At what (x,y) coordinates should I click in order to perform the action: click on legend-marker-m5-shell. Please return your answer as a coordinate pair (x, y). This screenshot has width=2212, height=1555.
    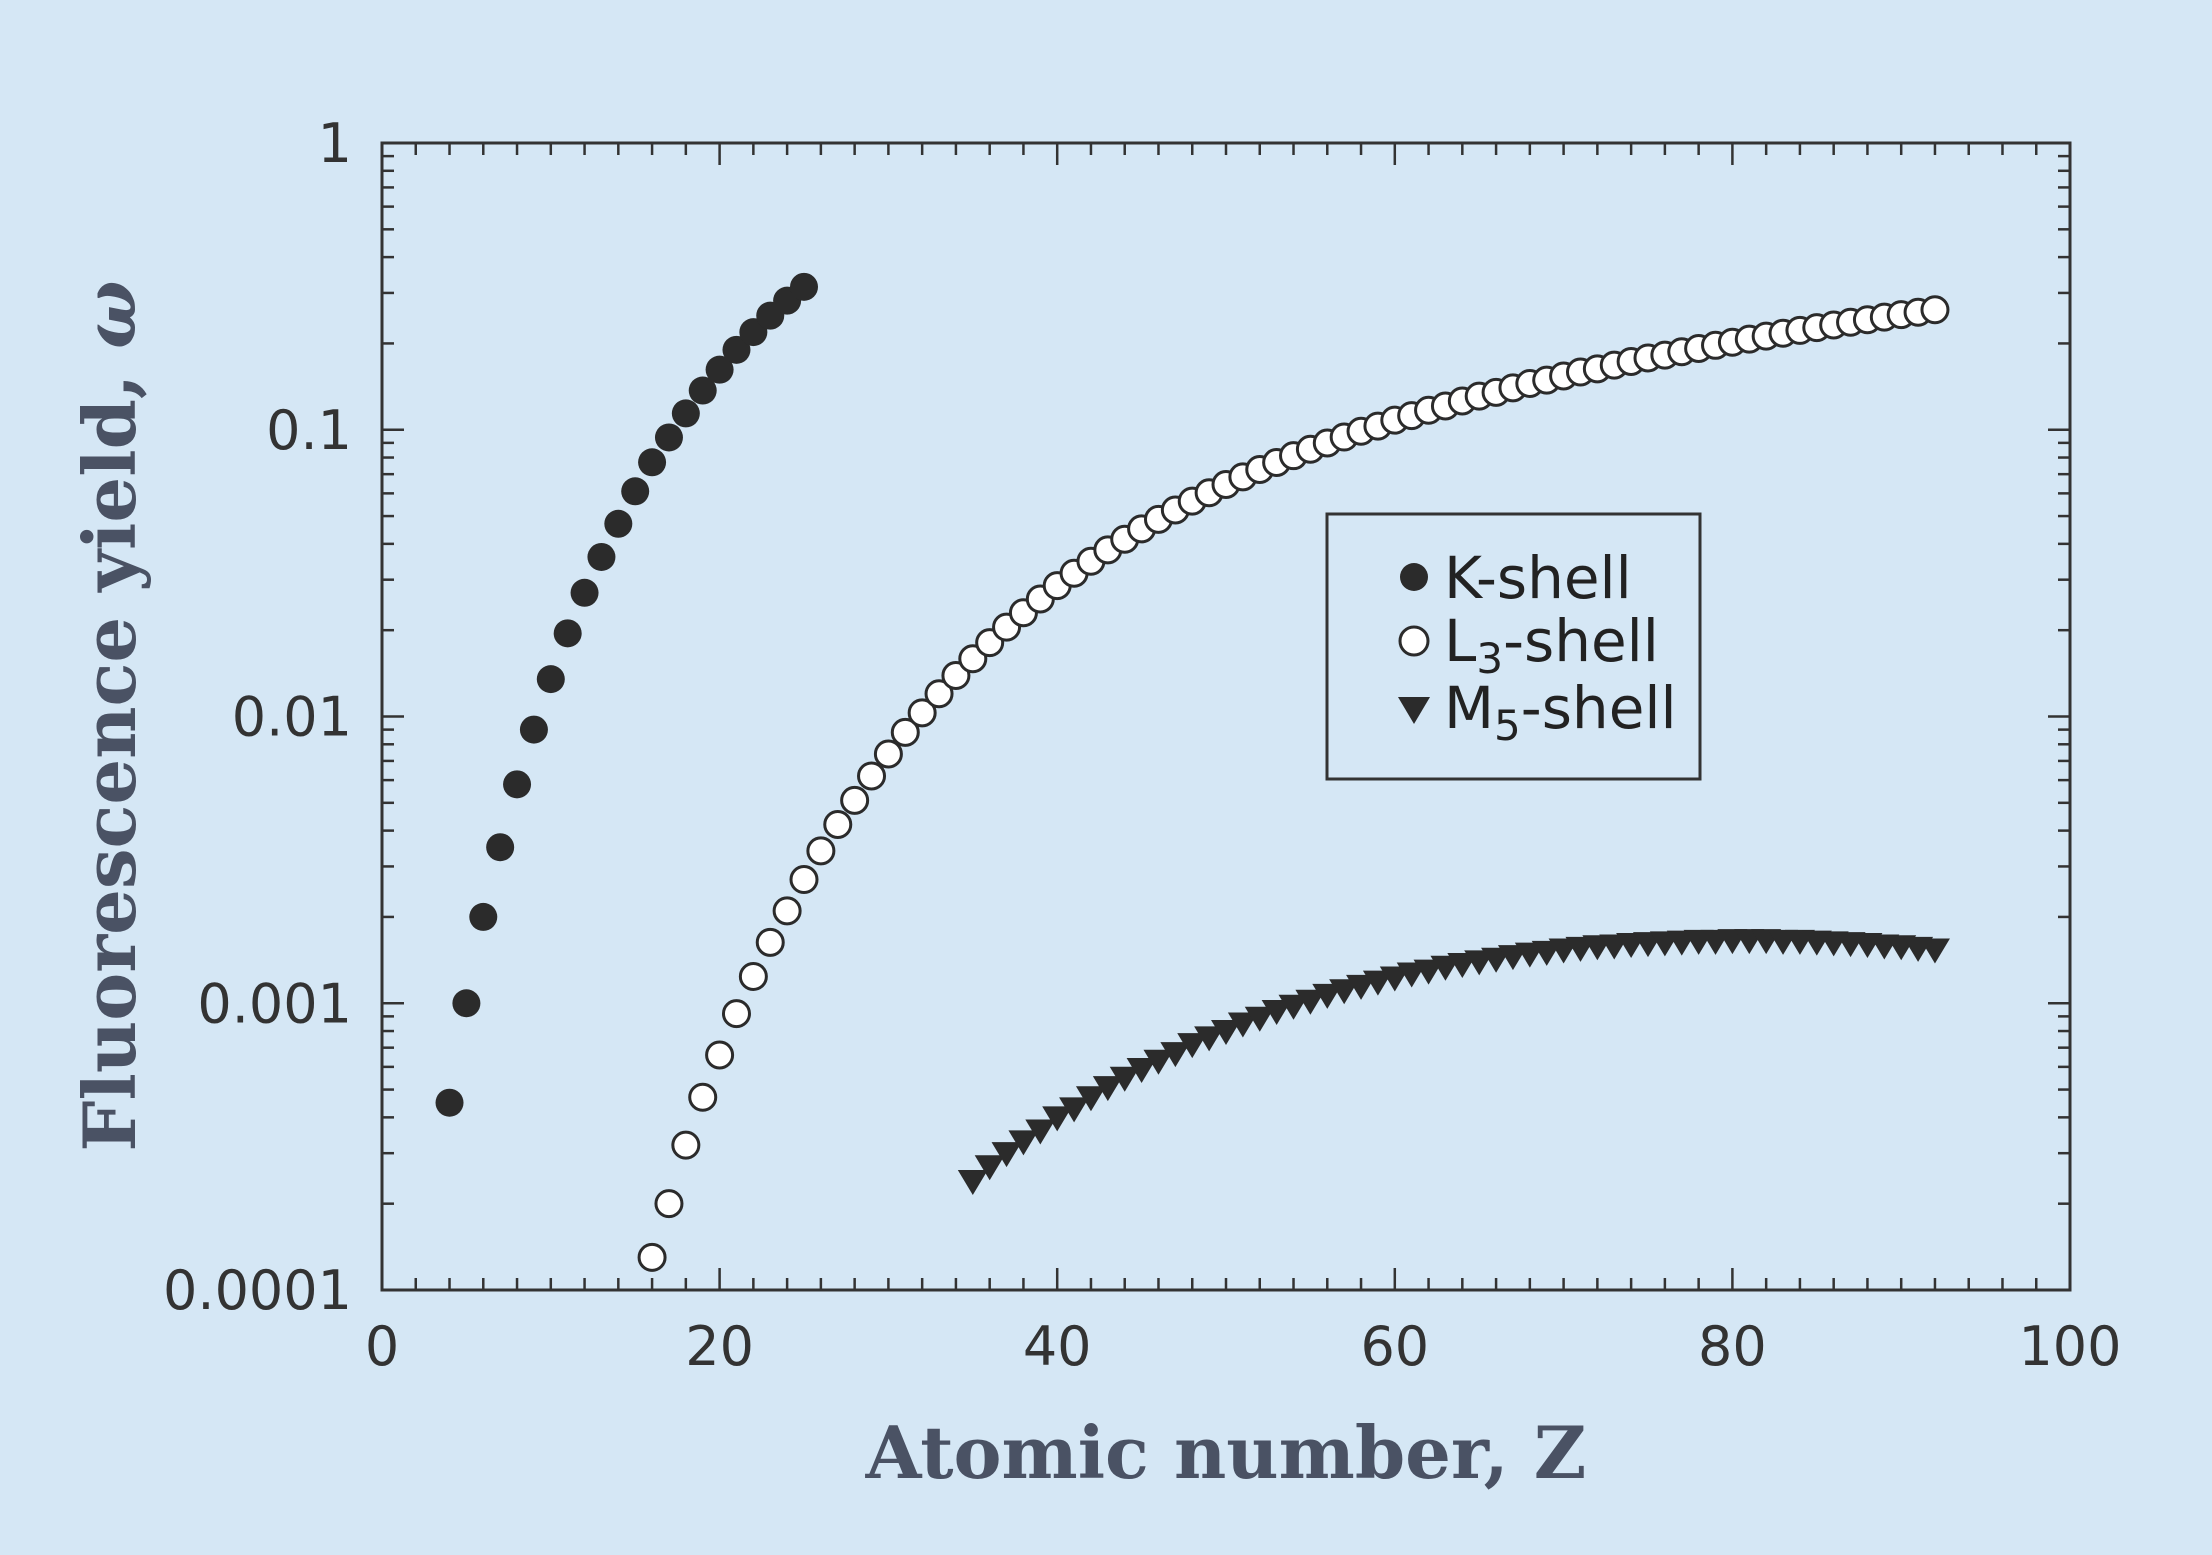
    Looking at the image, I should click on (1414, 710).